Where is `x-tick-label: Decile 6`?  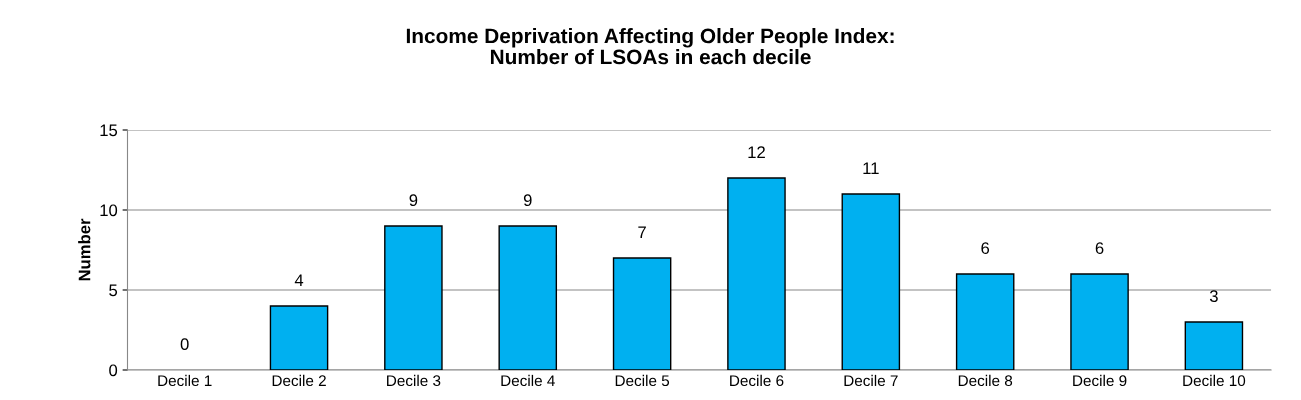 x-tick-label: Decile 6 is located at coordinates (757, 380).